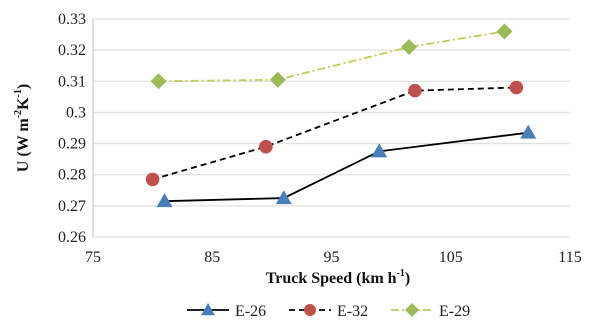 This screenshot has height=326, width=593. What do you see at coordinates (401, 273) in the screenshot?
I see `x-axis-title-sup: -1` at bounding box center [401, 273].